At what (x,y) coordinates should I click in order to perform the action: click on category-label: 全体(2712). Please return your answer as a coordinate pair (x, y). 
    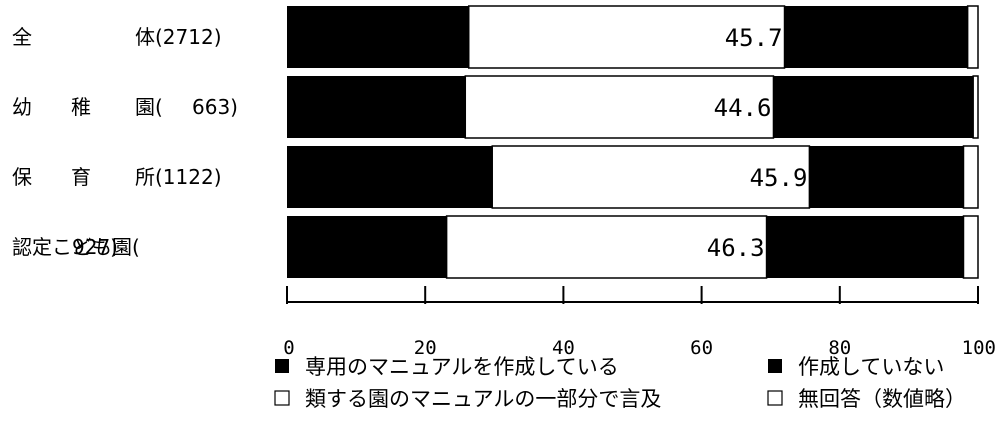
    Looking at the image, I should click on (117, 37).